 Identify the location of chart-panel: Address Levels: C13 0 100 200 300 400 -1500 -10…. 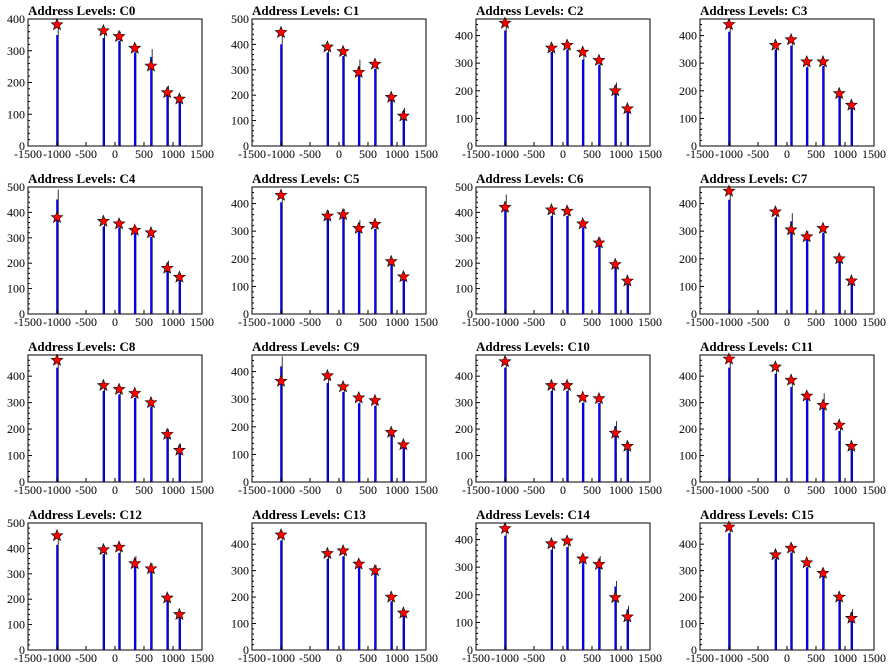
(334, 586).